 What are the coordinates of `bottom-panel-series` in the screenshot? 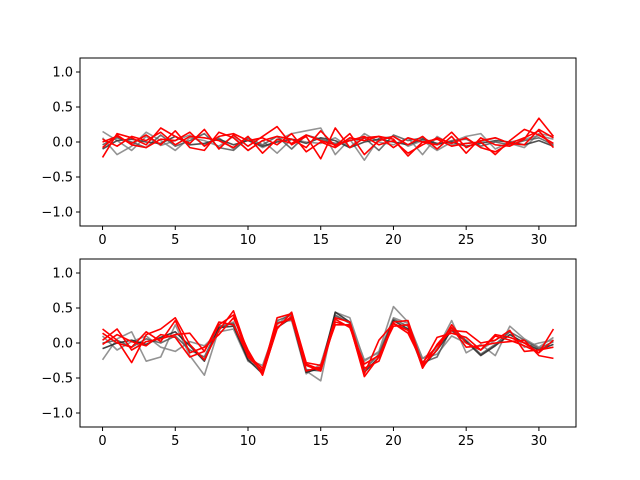 It's located at (328, 343).